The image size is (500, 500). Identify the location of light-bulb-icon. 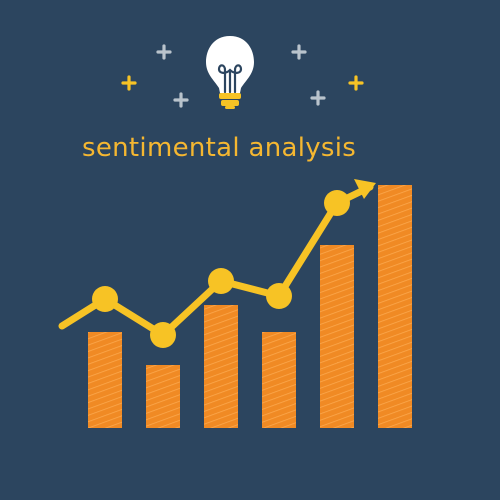
(230, 72).